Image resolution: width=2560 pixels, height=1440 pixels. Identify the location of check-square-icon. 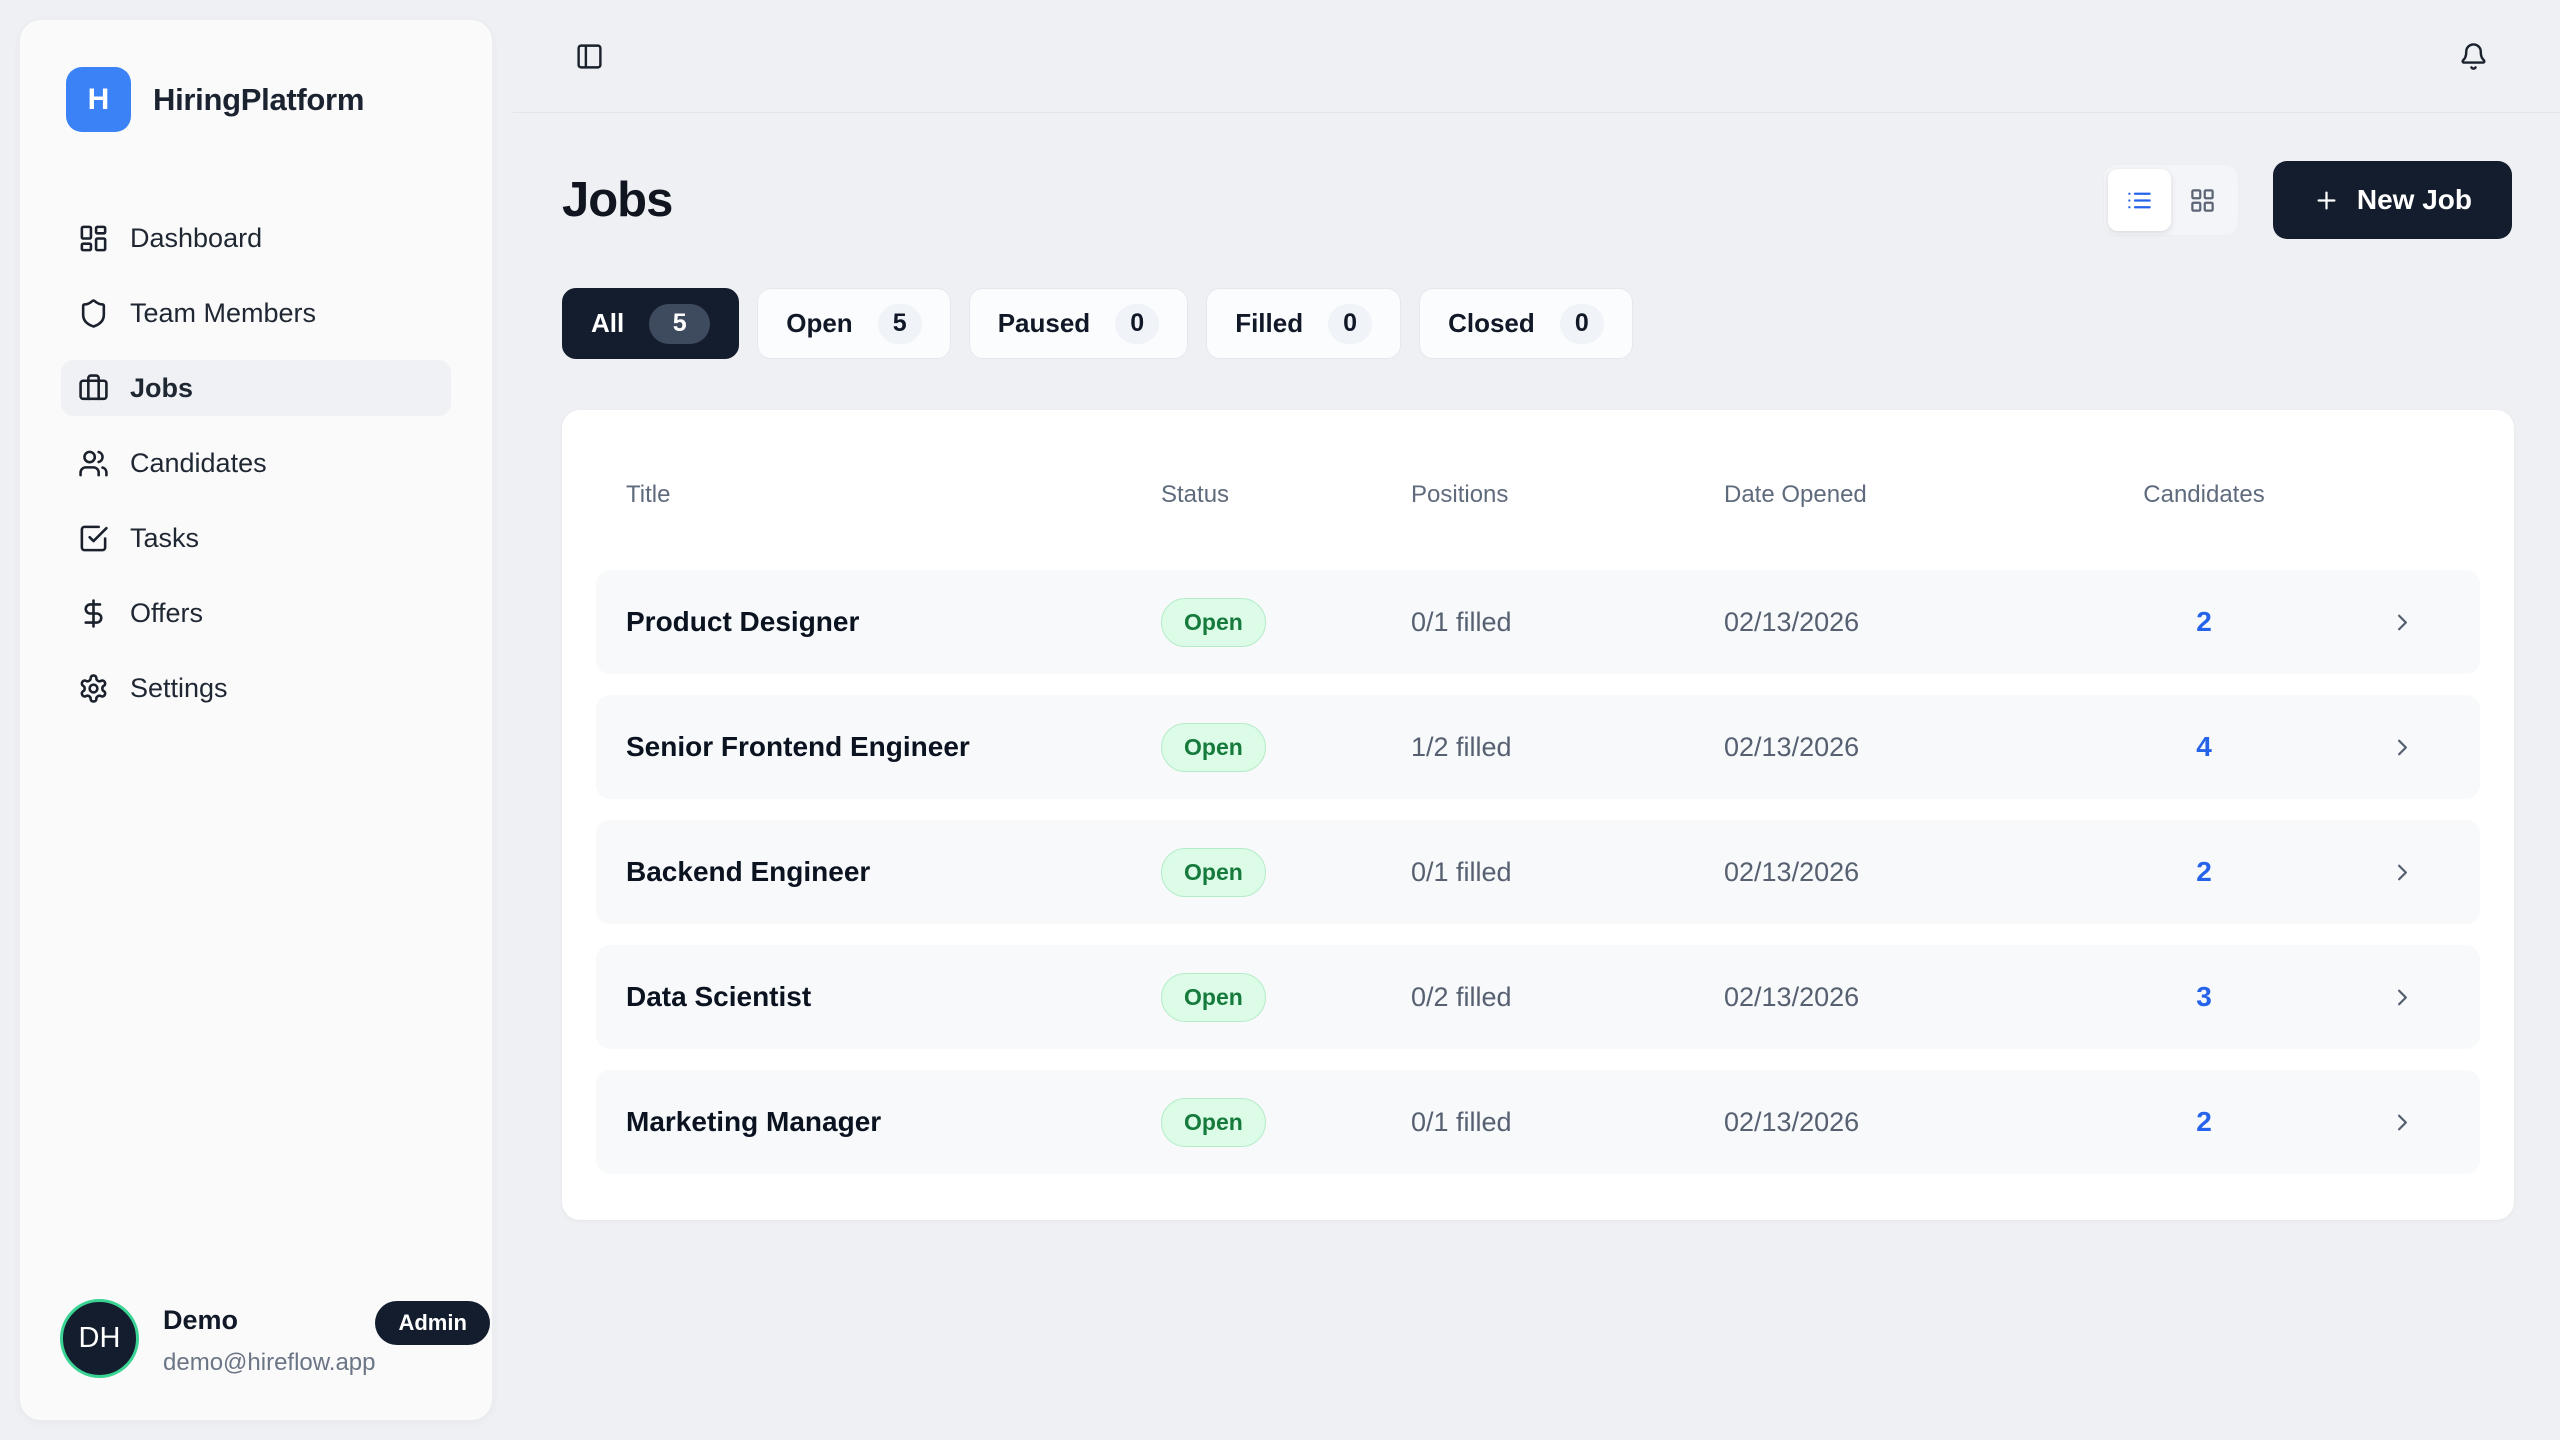
(94, 538).